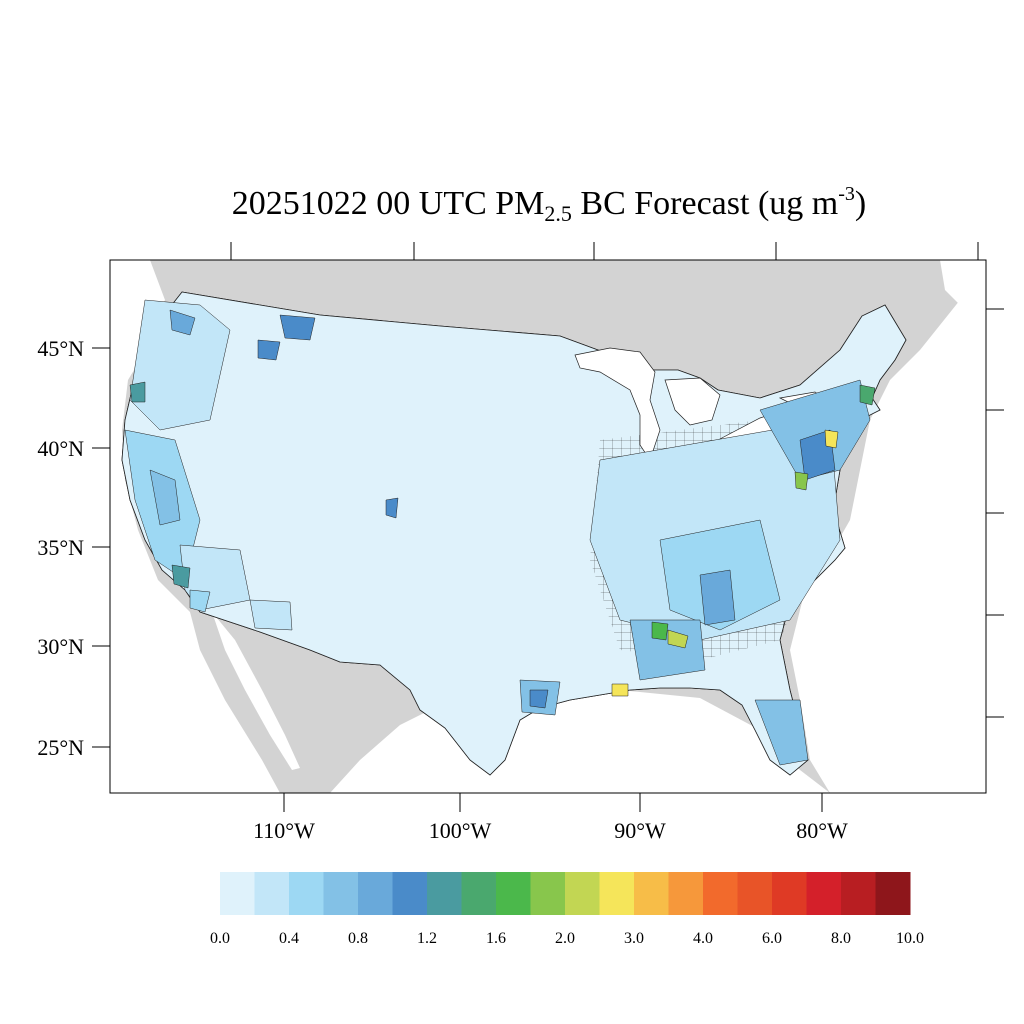 The image size is (1024, 1024). Describe the element at coordinates (822, 830) in the screenshot. I see `lon-label-80: 80°W` at that location.